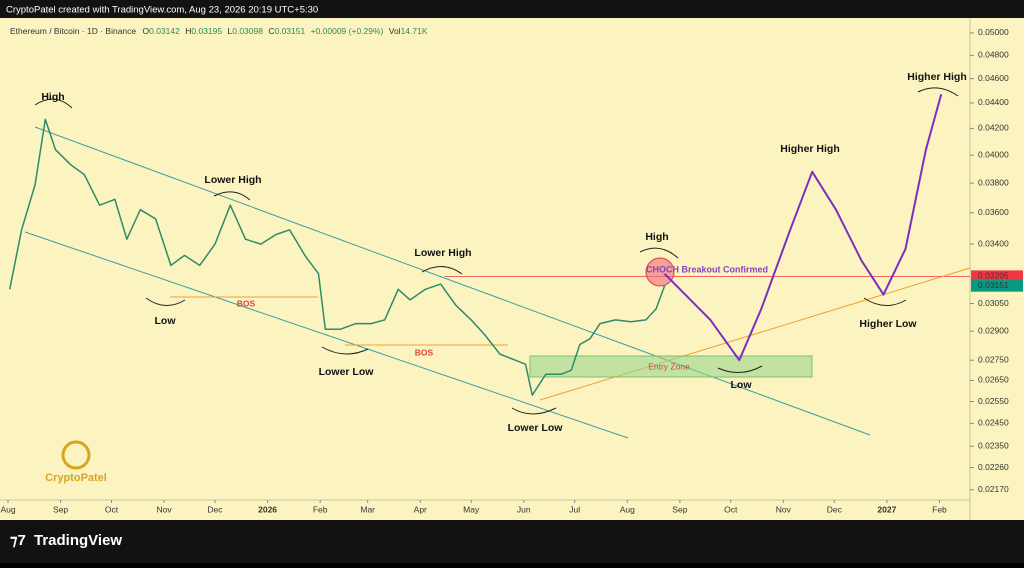  I want to click on y-tick-label: 0.02350, so click(993, 445).